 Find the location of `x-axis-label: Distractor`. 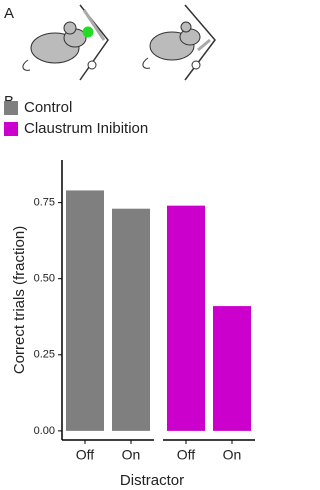

x-axis-label: Distractor is located at coordinates (152, 480).